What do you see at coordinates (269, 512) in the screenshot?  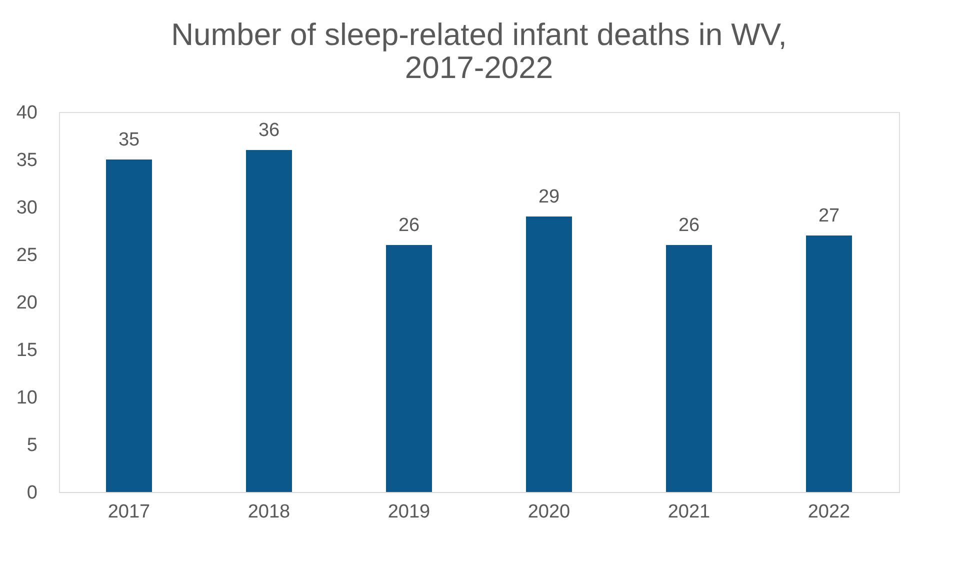 I see `x-tick-label: 2018` at bounding box center [269, 512].